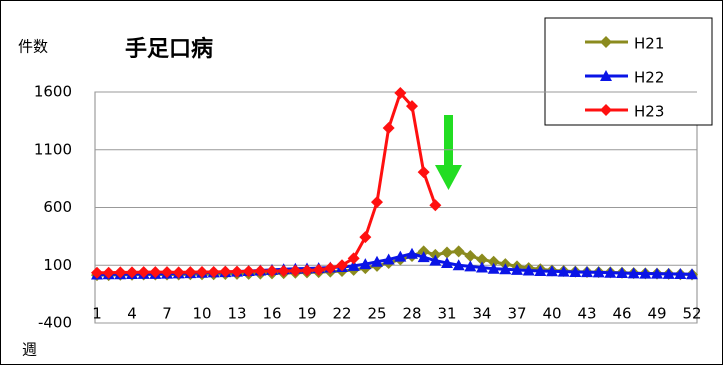  What do you see at coordinates (649, 44) in the screenshot?
I see `legend-label: H21` at bounding box center [649, 44].